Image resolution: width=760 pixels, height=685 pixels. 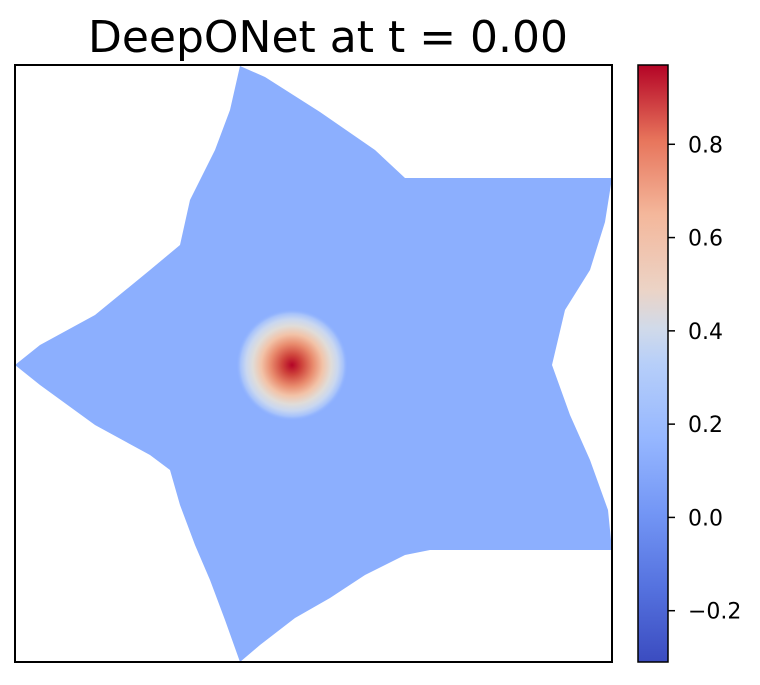 I want to click on colorbar-gradient, so click(x=653, y=363).